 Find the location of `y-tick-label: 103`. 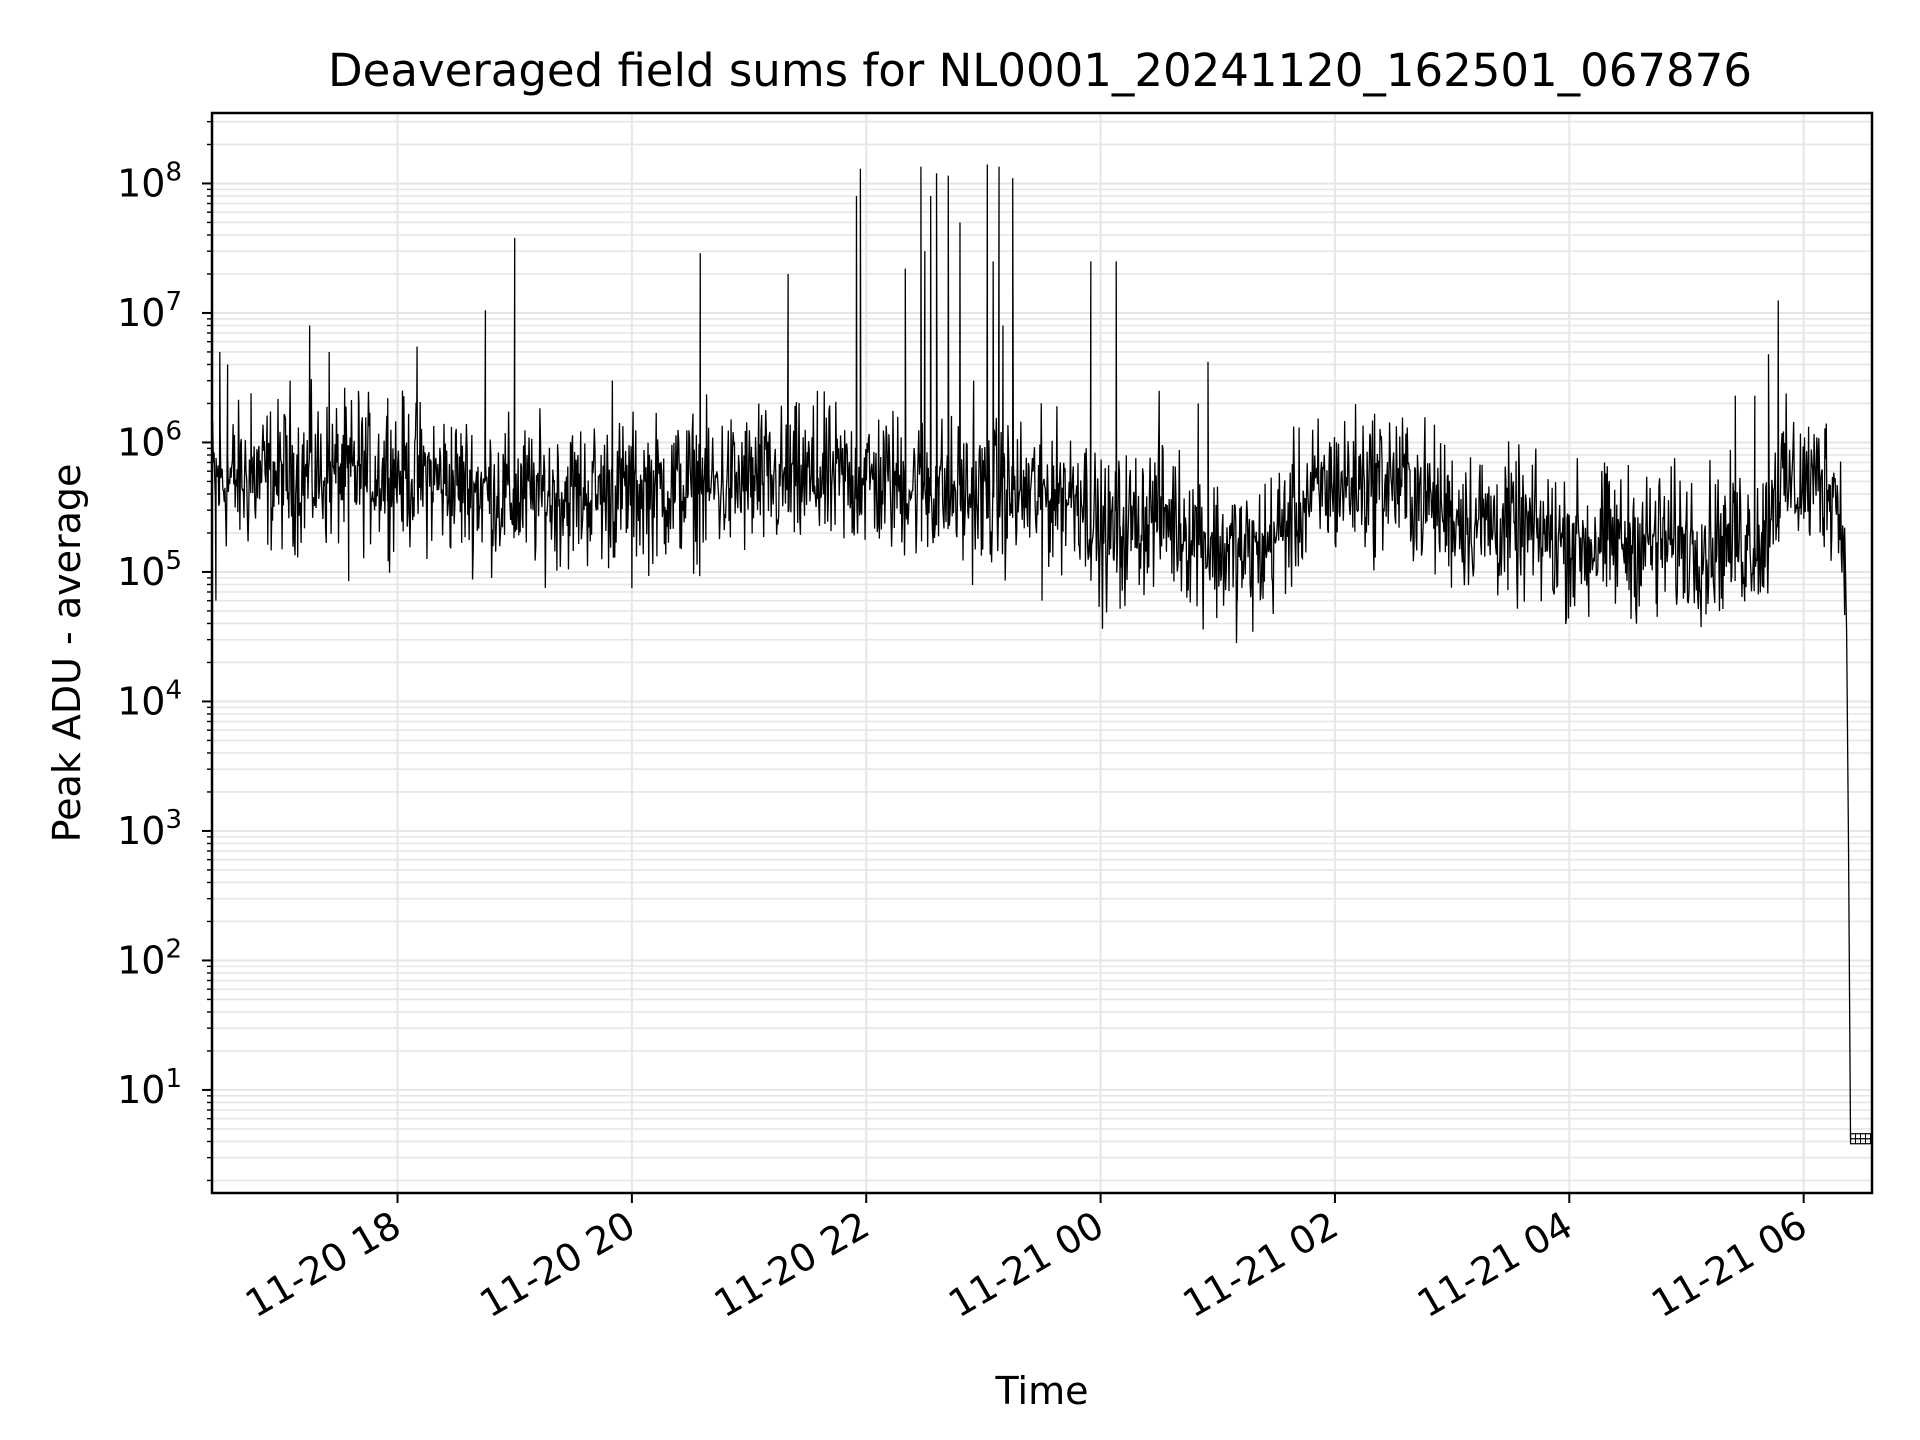

y-tick-label: 103 is located at coordinates (149, 829).